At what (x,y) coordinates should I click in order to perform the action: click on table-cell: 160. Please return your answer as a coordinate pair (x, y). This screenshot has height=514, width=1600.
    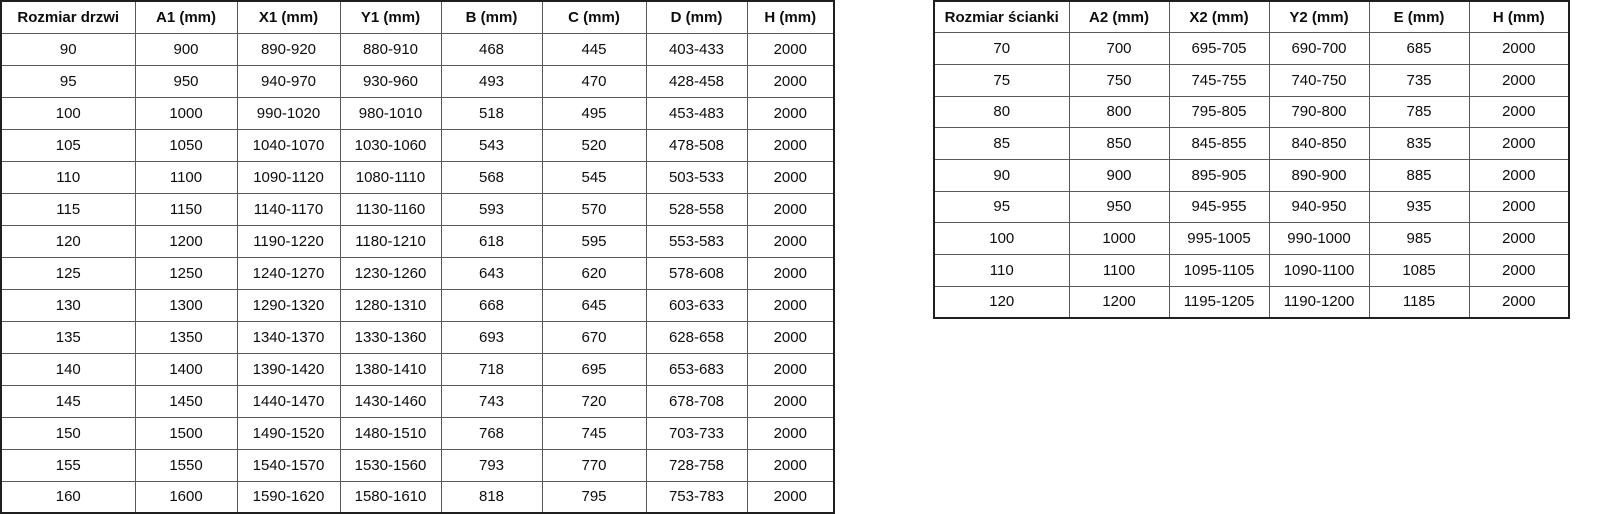
    Looking at the image, I should click on (68, 497).